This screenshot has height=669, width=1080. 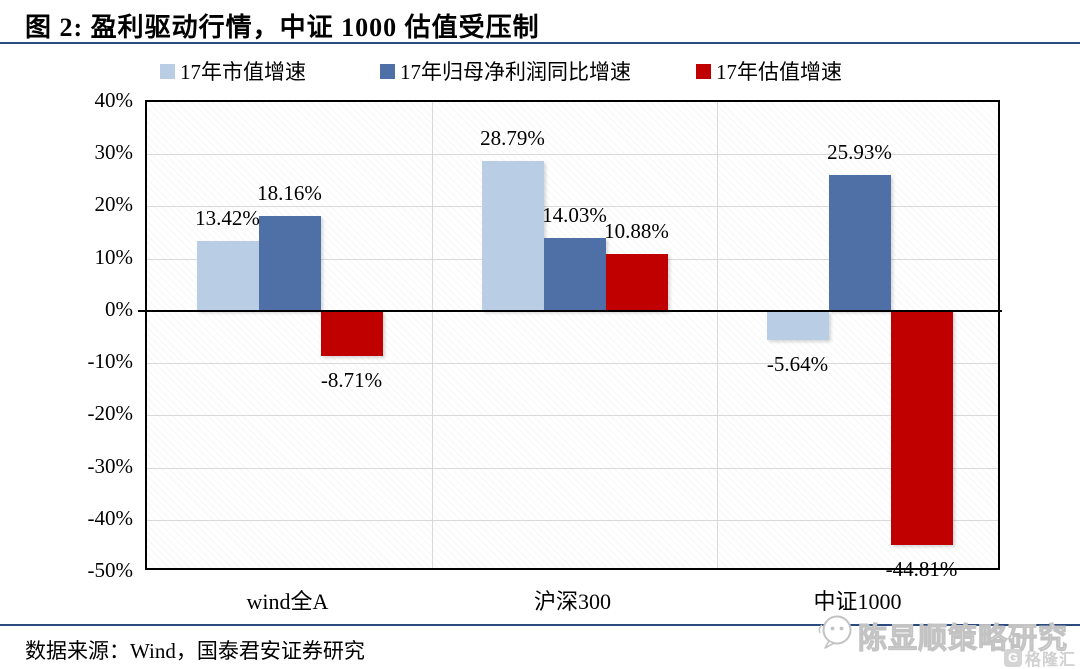 I want to click on legend-label: 17年估值增速, so click(x=779, y=72).